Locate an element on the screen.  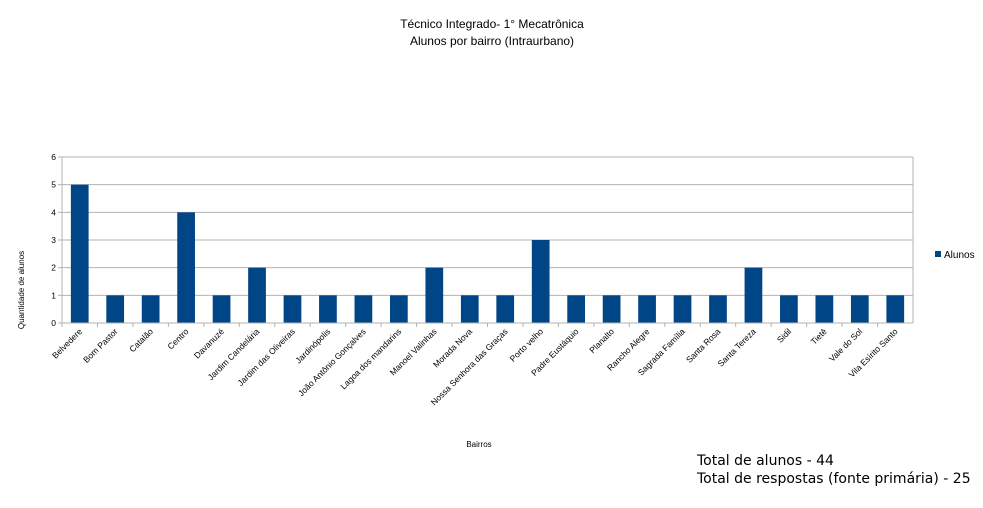
chart-subtitle: Alunos por bairro (Intraurbano) is located at coordinates (492, 41).